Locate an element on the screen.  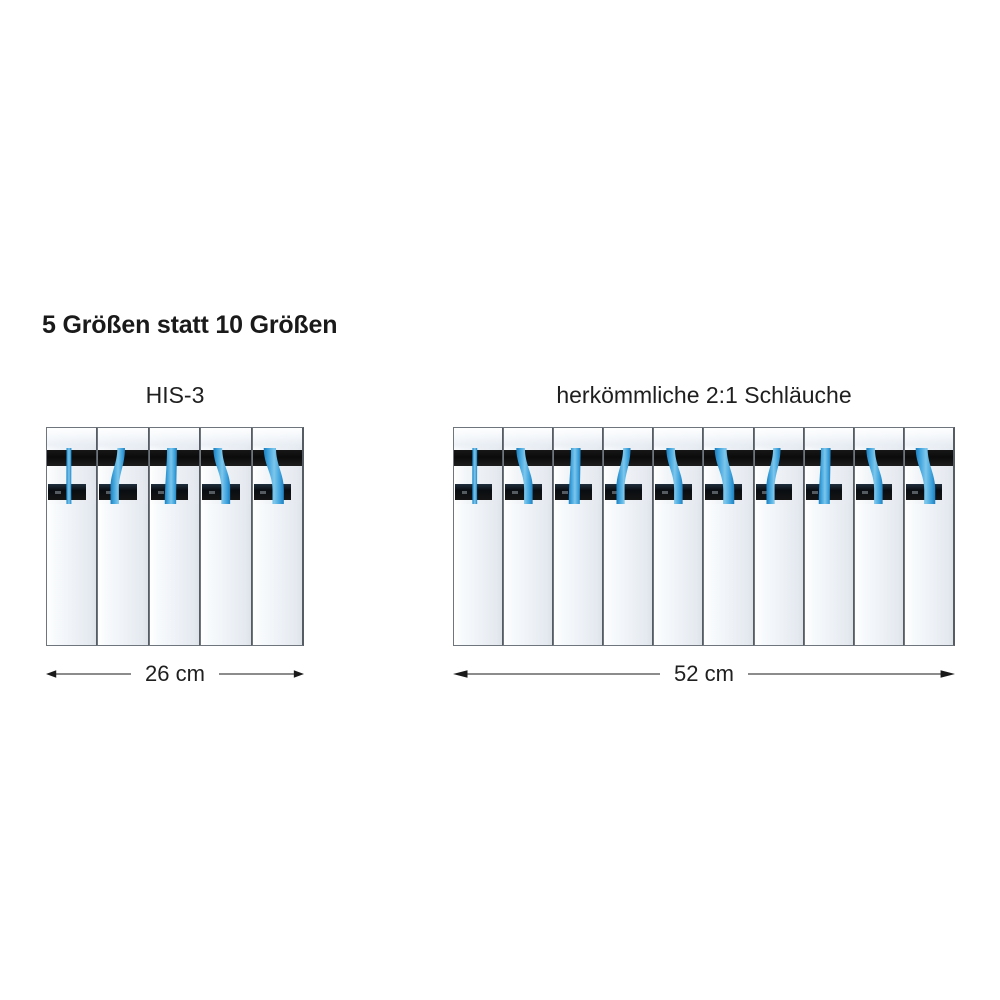
product-card-group-conventional is located at coordinates (704, 536).